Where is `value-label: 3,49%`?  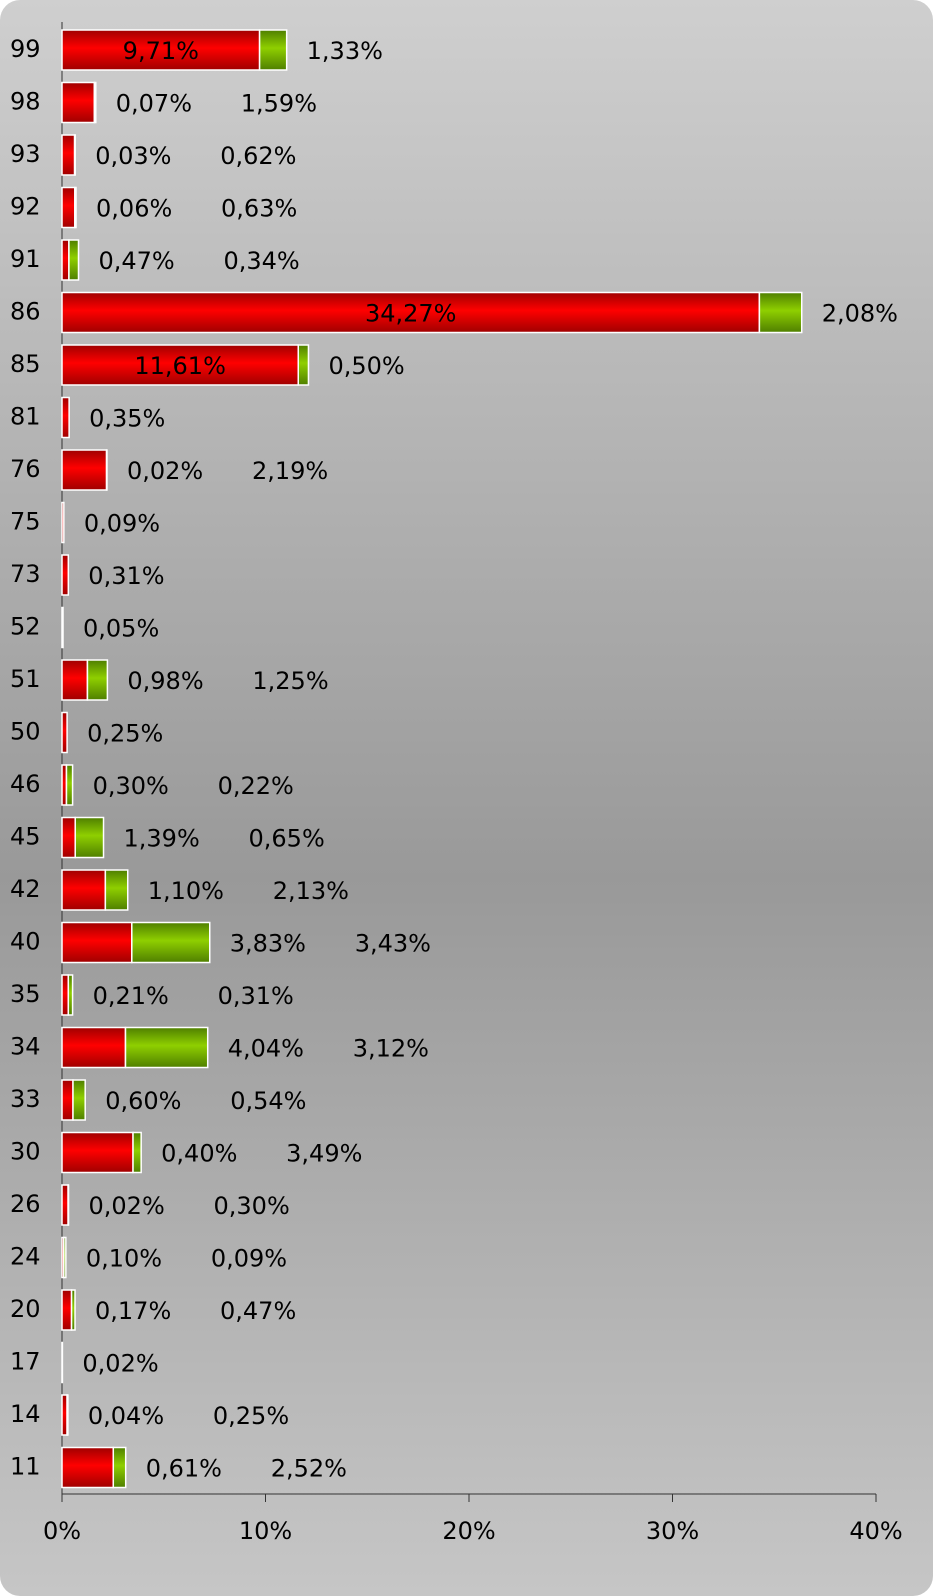
value-label: 3,49% is located at coordinates (324, 1154).